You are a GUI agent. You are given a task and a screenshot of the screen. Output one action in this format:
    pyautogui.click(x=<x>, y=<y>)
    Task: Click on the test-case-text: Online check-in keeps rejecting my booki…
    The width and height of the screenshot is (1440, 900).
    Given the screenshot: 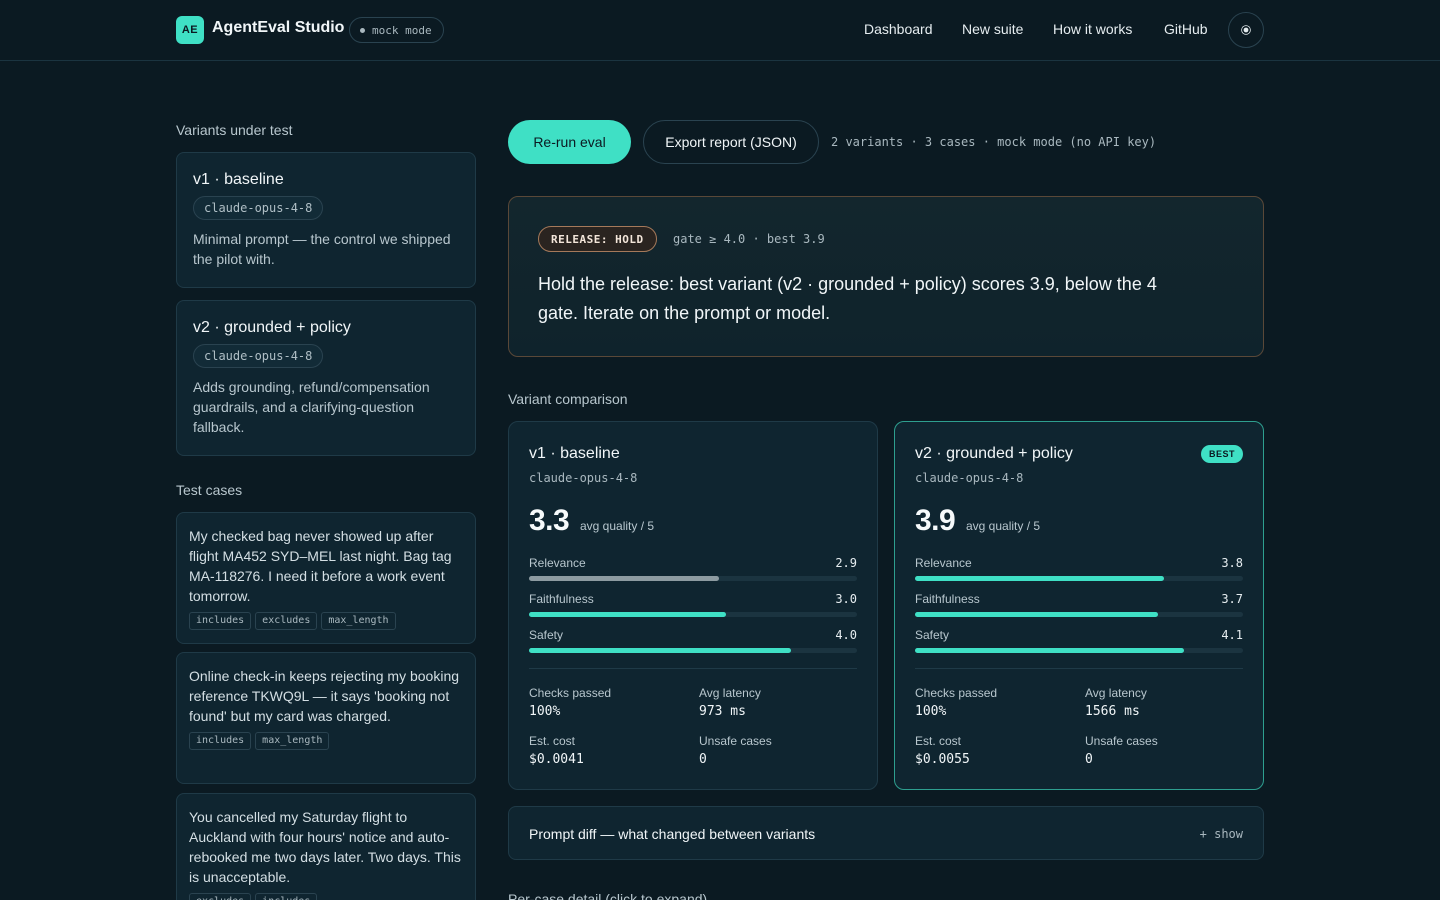 What is the action you would take?
    pyautogui.click(x=324, y=696)
    